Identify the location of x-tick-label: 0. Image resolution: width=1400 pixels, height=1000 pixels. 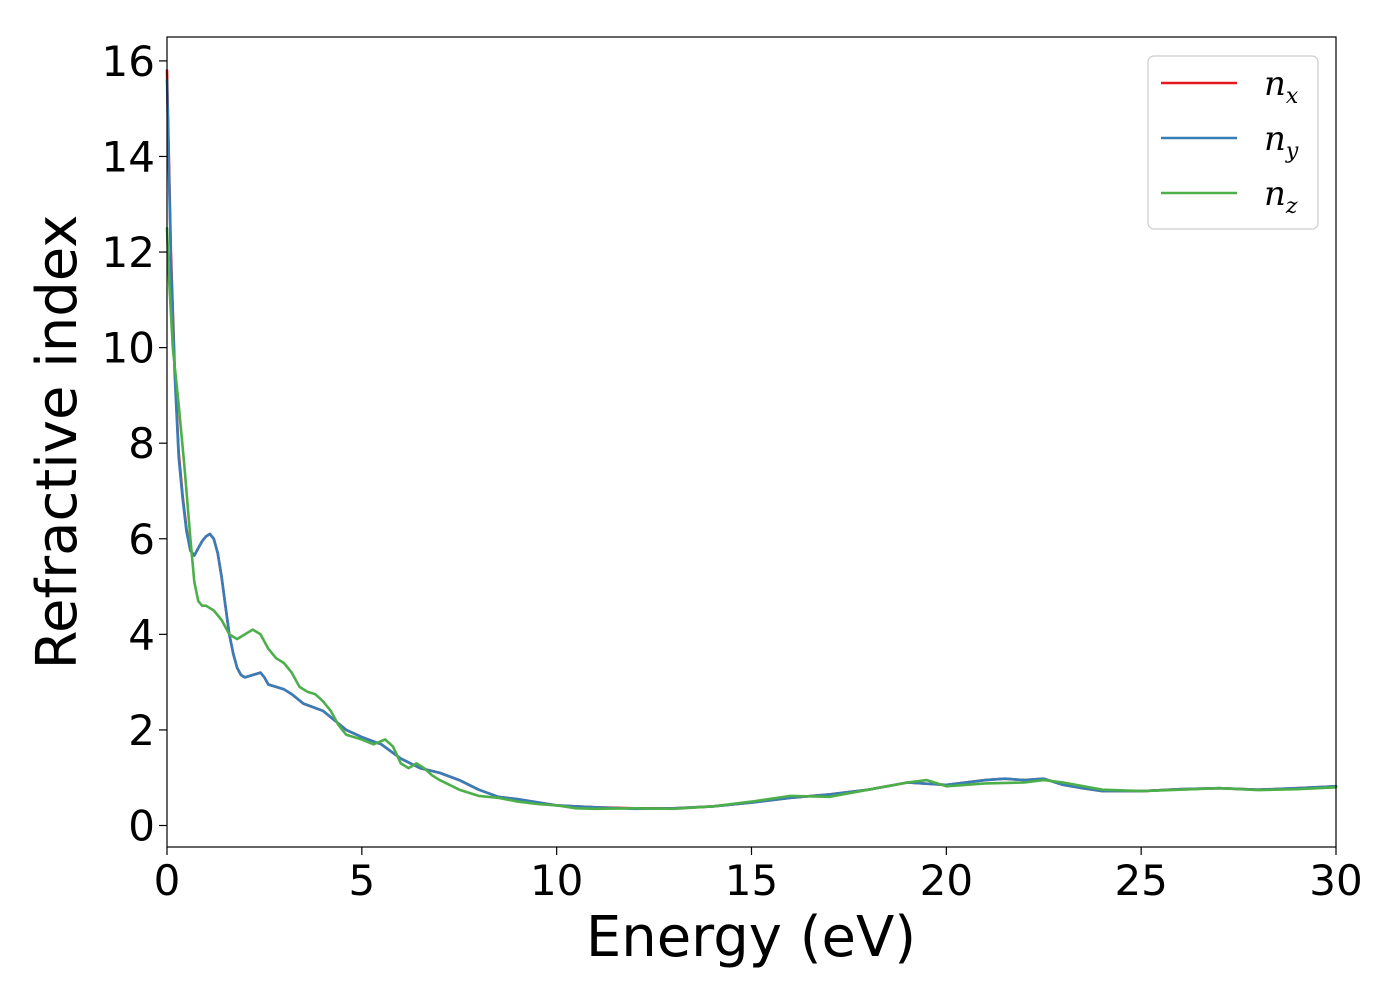
(167, 880).